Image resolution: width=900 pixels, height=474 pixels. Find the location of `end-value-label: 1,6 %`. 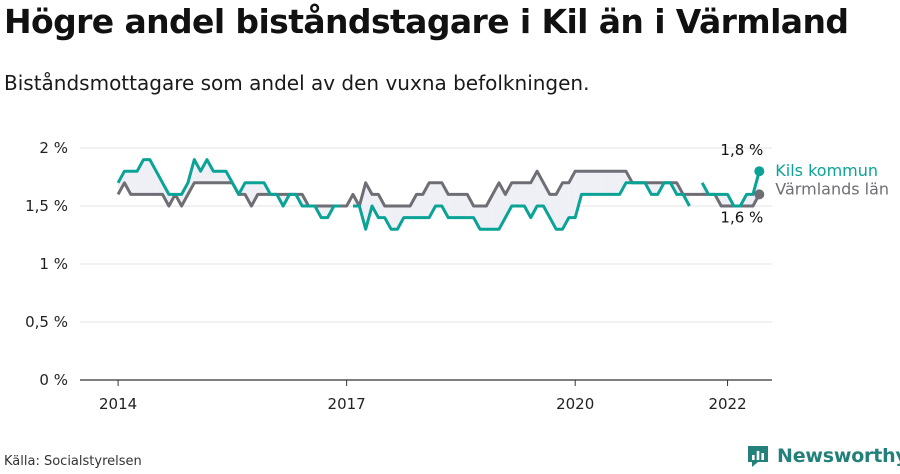

end-value-label: 1,6 % is located at coordinates (741, 217).